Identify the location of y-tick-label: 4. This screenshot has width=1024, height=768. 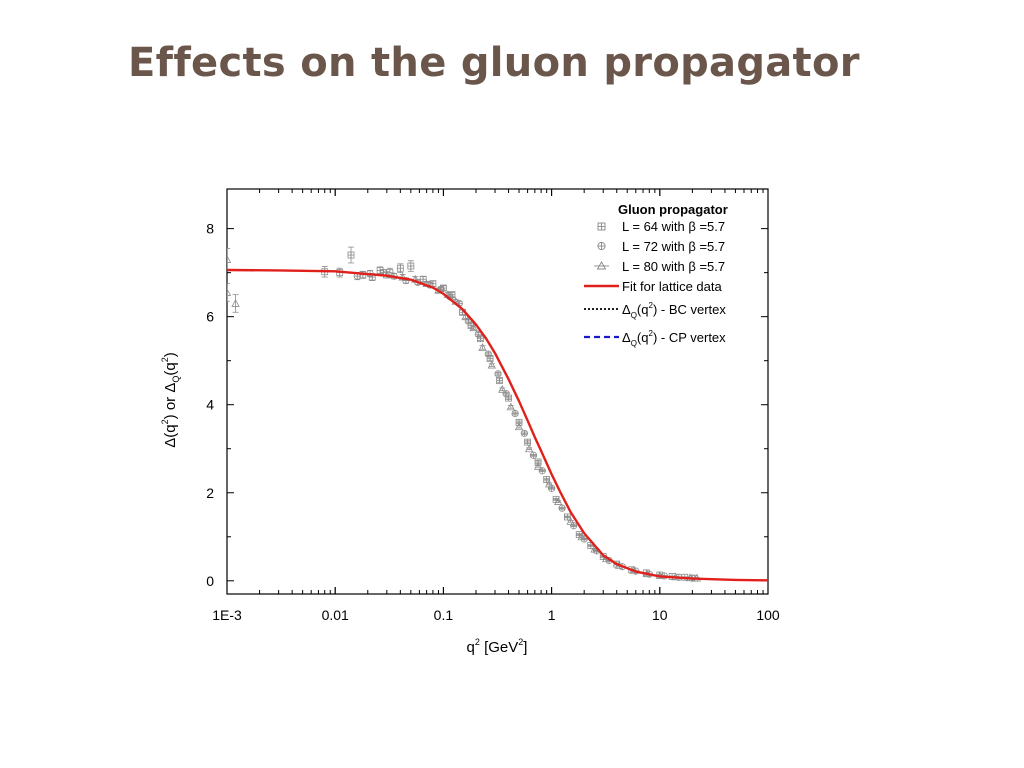
(210, 405).